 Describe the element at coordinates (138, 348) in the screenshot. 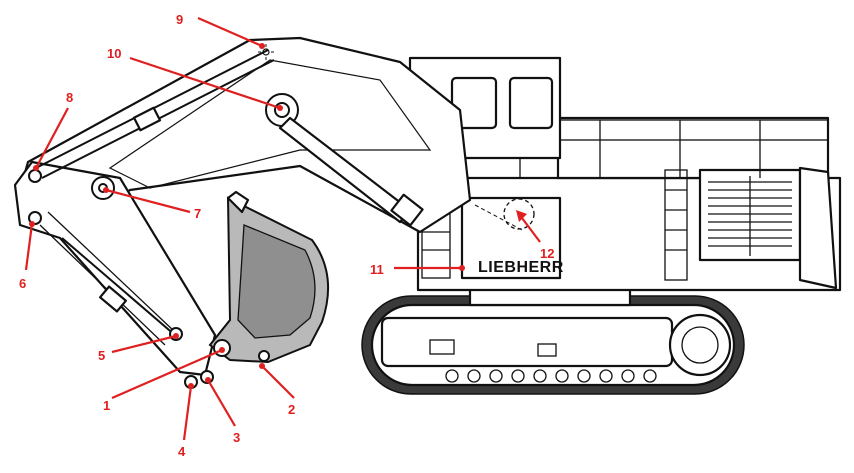

I see `callout-5: 5` at that location.